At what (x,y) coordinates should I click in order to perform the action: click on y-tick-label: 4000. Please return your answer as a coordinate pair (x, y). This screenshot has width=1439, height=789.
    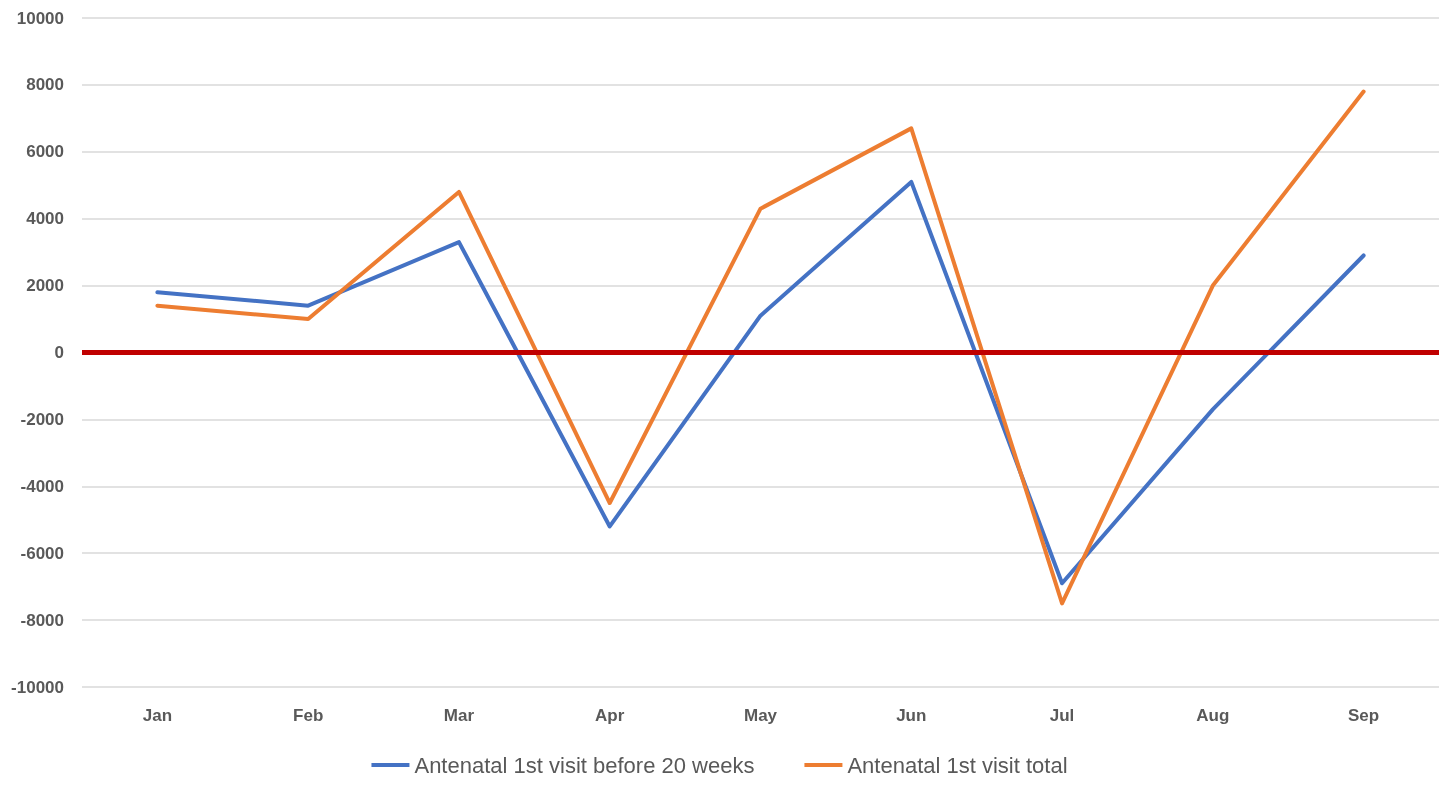
    Looking at the image, I should click on (45, 219).